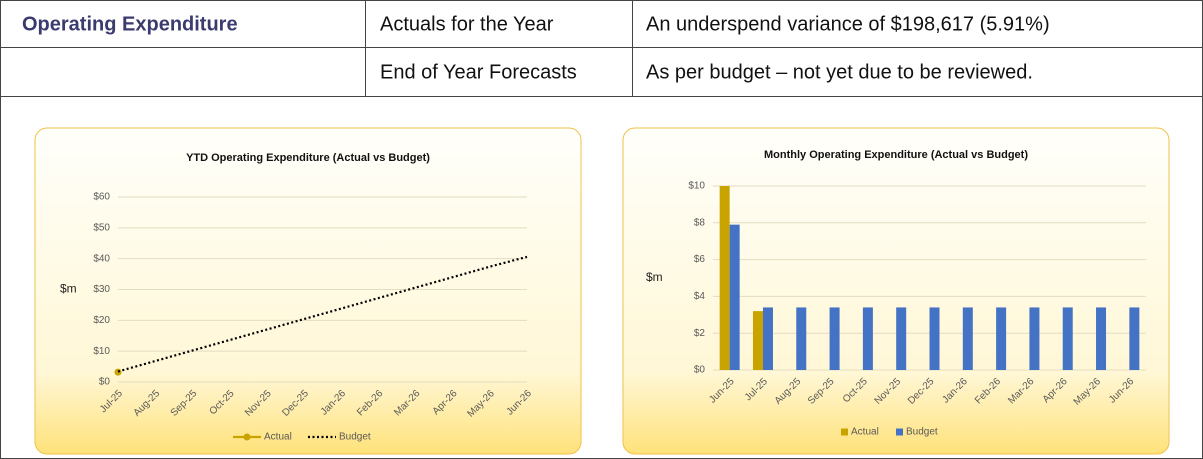 This screenshot has height=459, width=1203. I want to click on cell: Operating Expenditure, so click(130, 24).